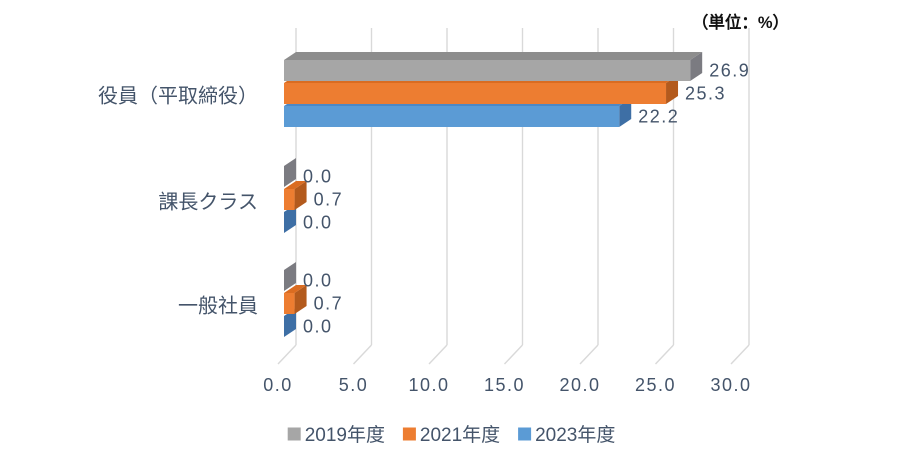 This screenshot has width=900, height=468. What do you see at coordinates (428, 385) in the screenshot?
I see `x-tick-label: 10.0` at bounding box center [428, 385].